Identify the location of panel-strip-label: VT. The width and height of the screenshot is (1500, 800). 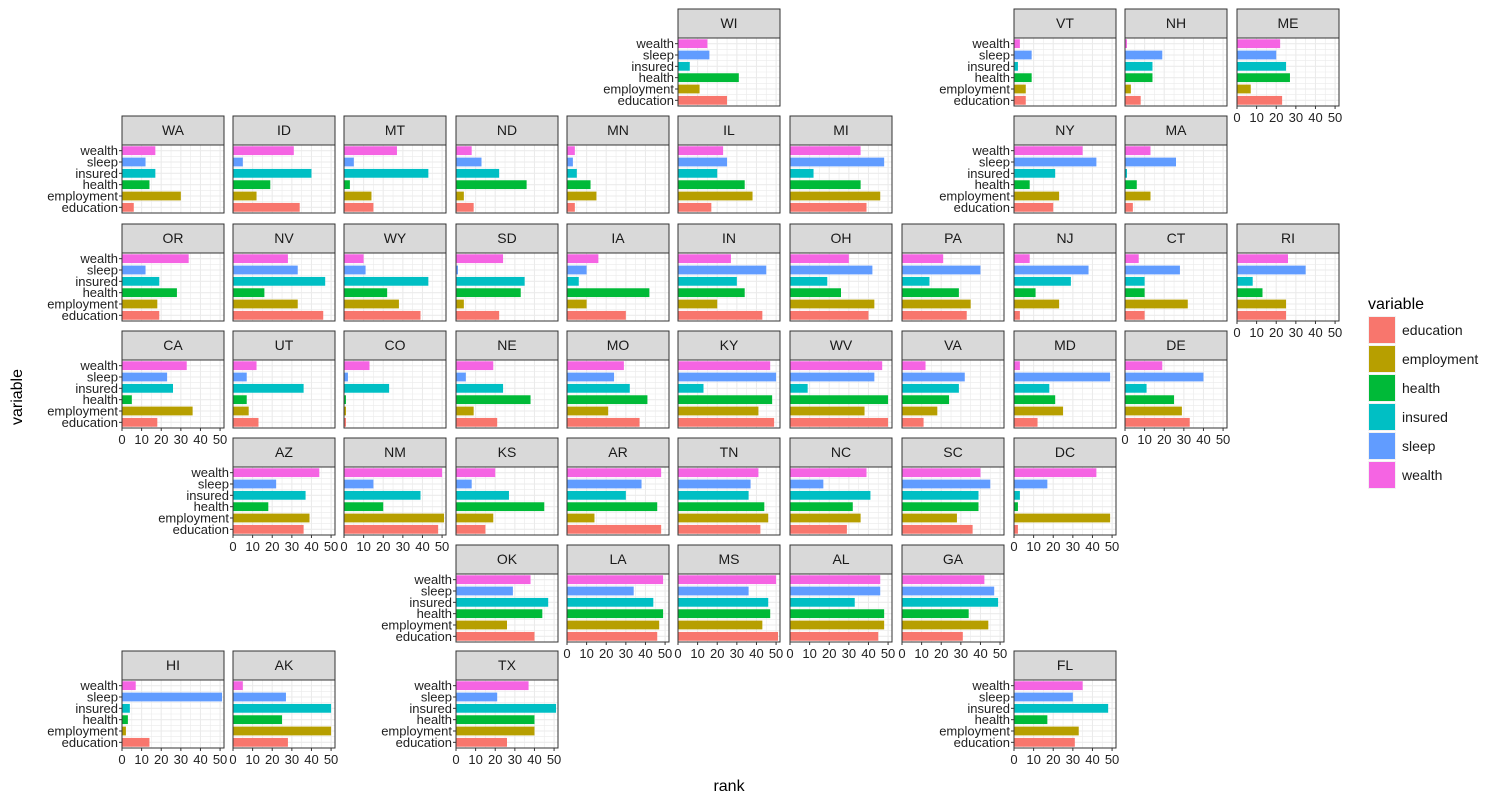
(1065, 23).